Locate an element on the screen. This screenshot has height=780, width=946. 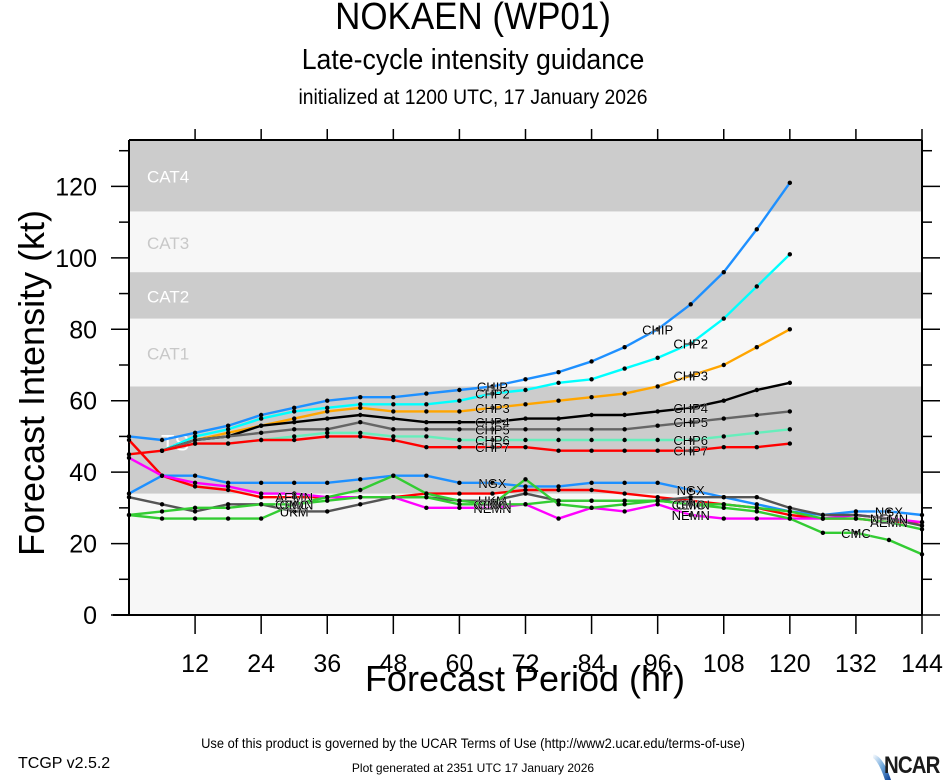
series-label-chp2: CHP2 is located at coordinates (492, 394).